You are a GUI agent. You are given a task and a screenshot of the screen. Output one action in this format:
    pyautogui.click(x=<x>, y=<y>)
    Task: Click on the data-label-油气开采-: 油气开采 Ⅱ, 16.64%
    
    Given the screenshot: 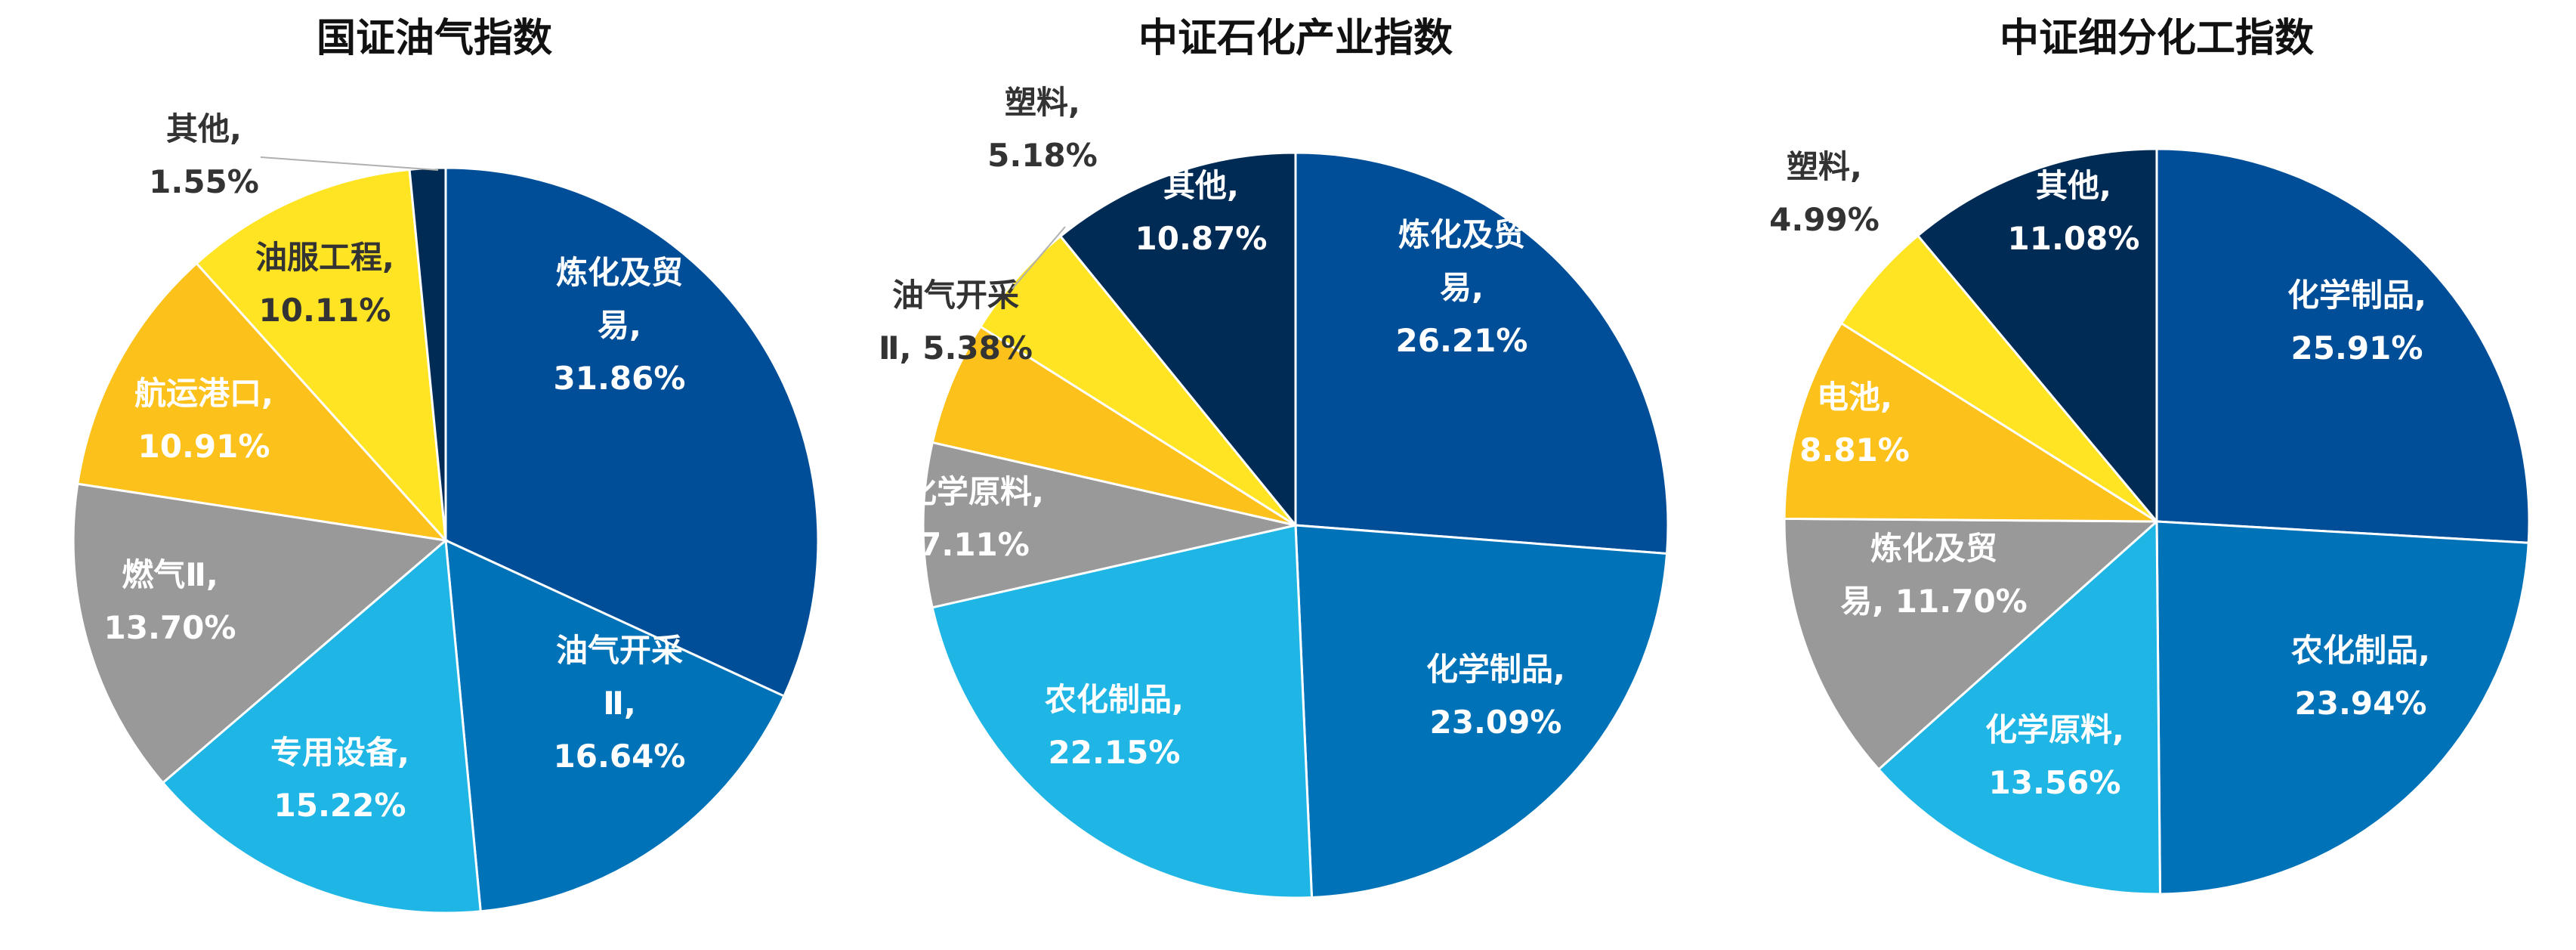 What is the action you would take?
    pyautogui.click(x=620, y=703)
    